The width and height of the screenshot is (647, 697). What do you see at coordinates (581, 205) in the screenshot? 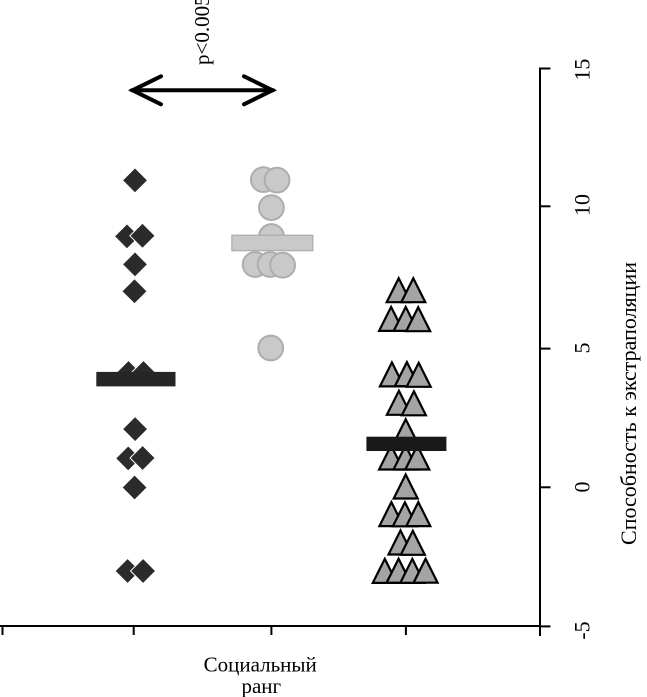
I see `svg-text: 10` at bounding box center [581, 205].